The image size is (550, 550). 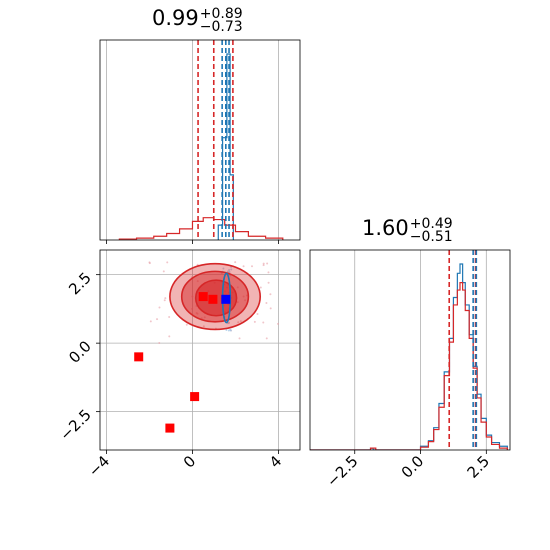 I want to click on title-minus: −0.51, so click(x=431, y=237).